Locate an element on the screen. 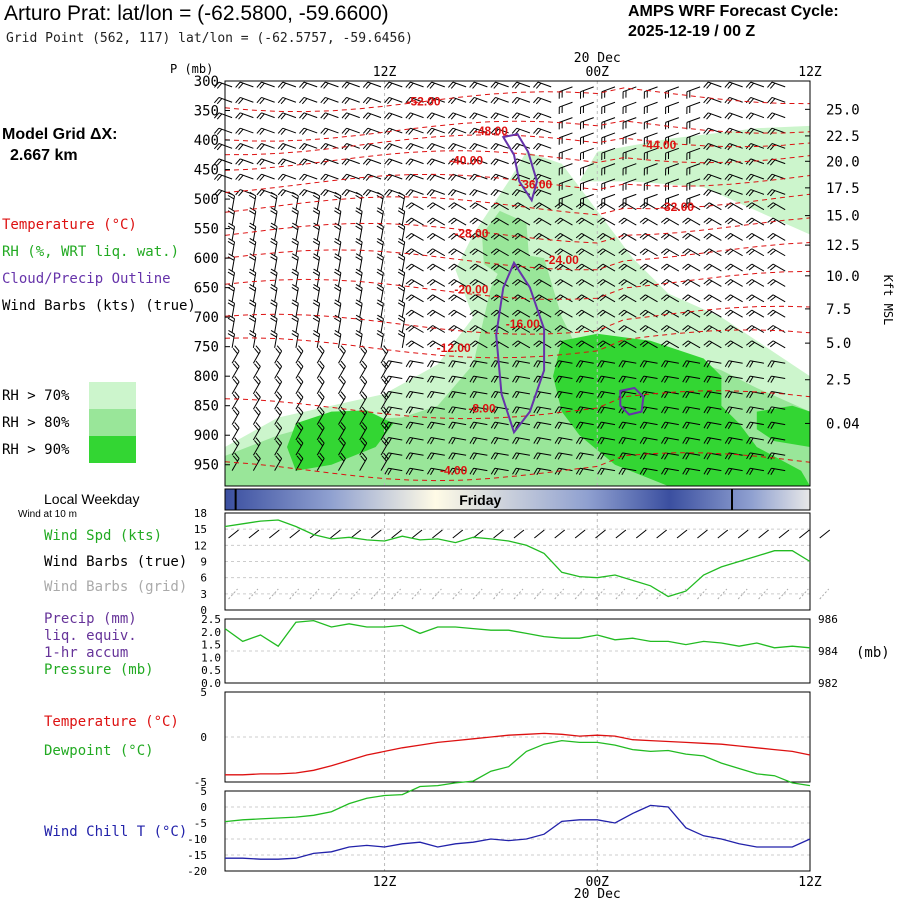 Image resolution: width=900 pixels, height=900 pixels. wind-speed-label: Wind Spd (kts) is located at coordinates (103, 536).